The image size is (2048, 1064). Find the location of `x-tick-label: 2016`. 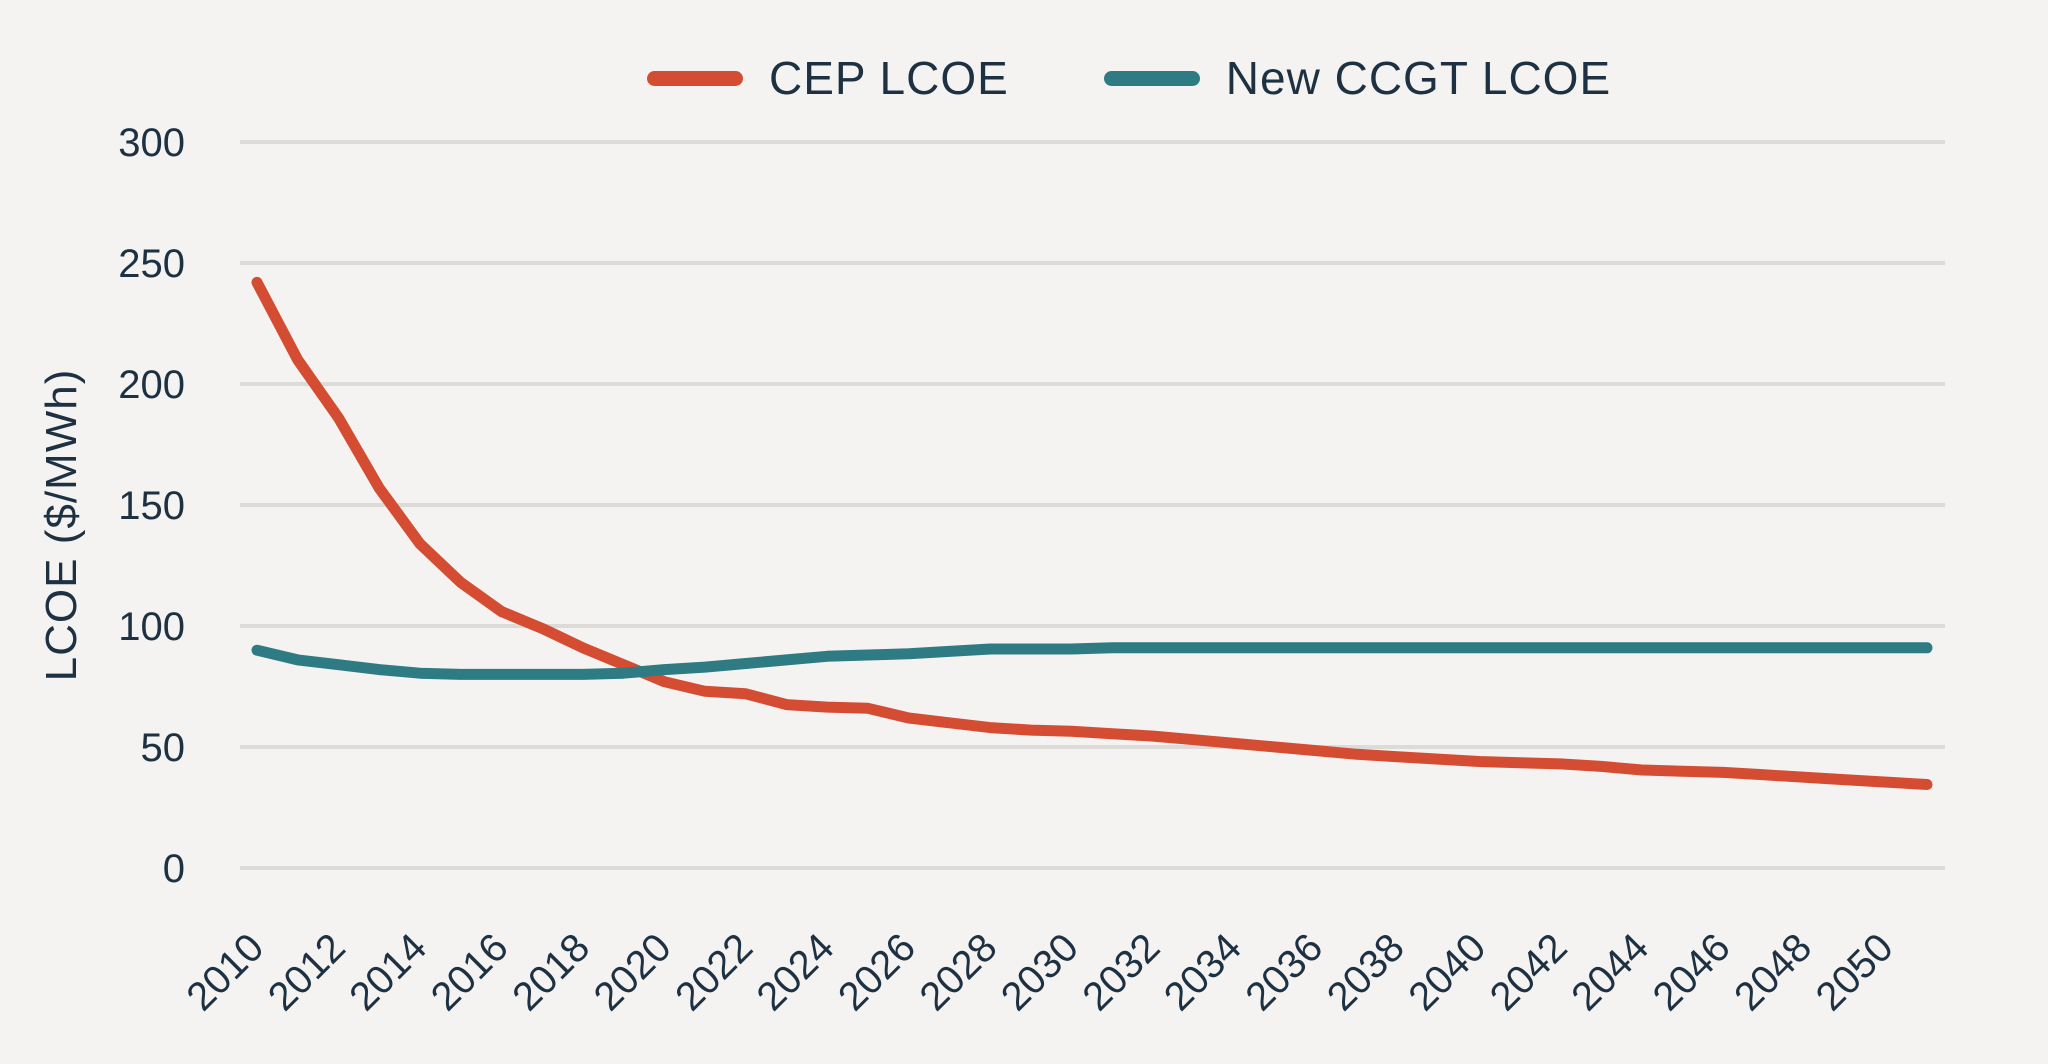

x-tick-label: 2016 is located at coordinates (470, 972).